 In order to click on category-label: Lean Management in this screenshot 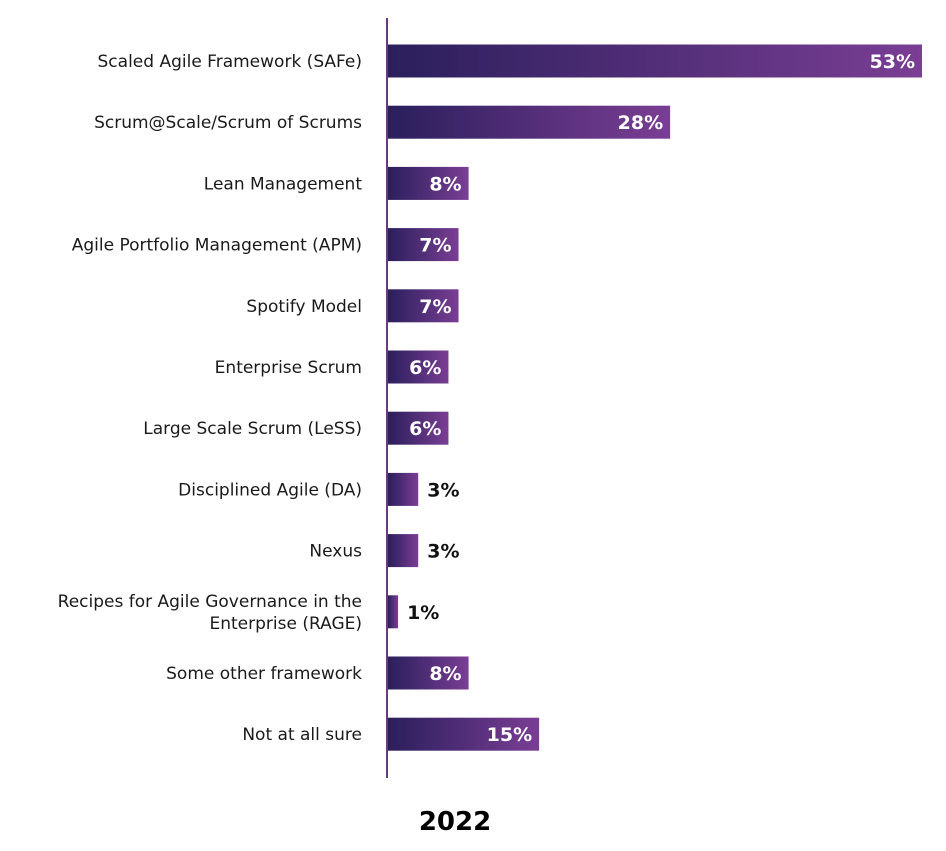, I will do `click(283, 184)`.